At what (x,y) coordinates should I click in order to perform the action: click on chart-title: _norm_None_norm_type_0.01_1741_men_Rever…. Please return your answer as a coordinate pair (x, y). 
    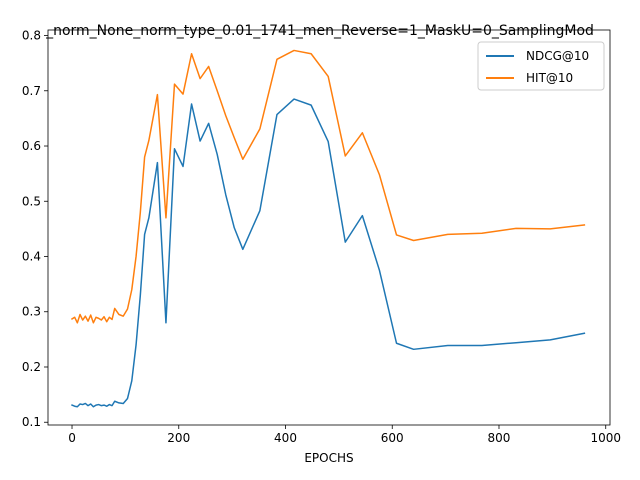
    Looking at the image, I should click on (319, 31).